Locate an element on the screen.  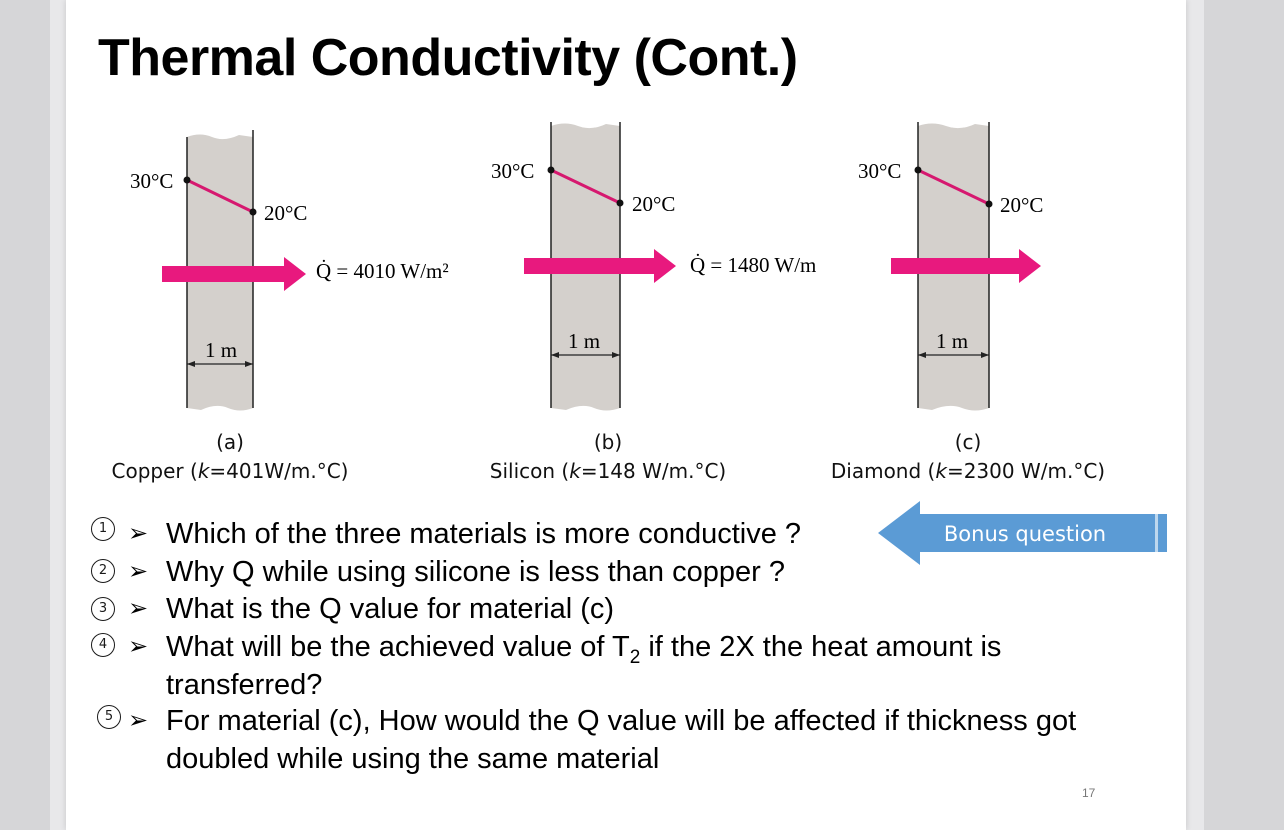
figure-b: 30°C 20°C Q̇ = 1480 W/m 1 m is located at coordinates (653, 266).